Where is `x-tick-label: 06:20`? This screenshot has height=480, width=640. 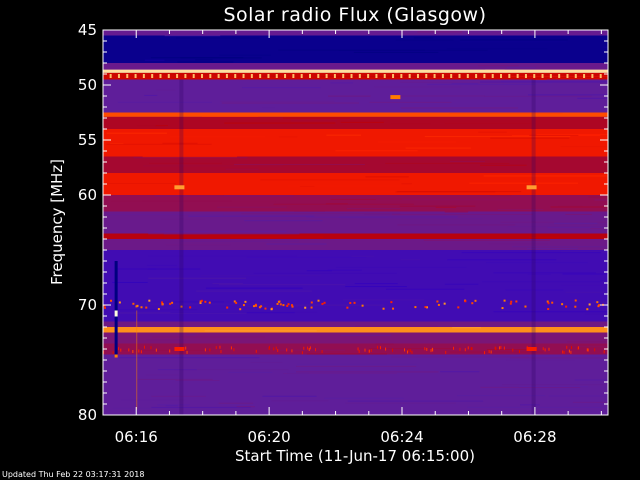
x-tick-label: 06:20 is located at coordinates (269, 437).